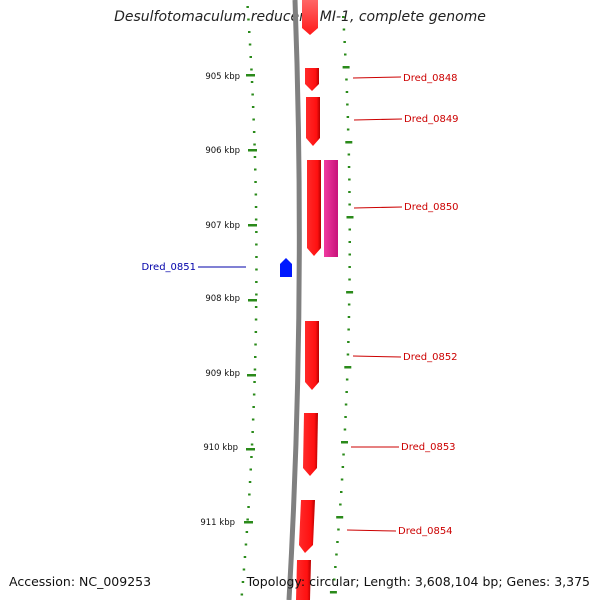 The height and width of the screenshot is (600, 600). I want to click on gene-label-dred-0853: Dred_0853, so click(428, 447).